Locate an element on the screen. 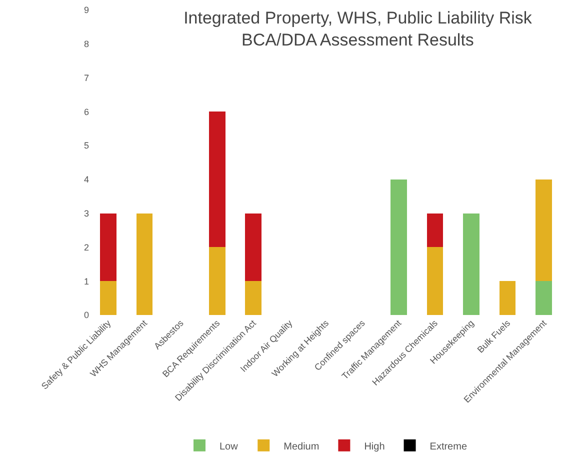  y-tick-label: 4 is located at coordinates (86, 179).